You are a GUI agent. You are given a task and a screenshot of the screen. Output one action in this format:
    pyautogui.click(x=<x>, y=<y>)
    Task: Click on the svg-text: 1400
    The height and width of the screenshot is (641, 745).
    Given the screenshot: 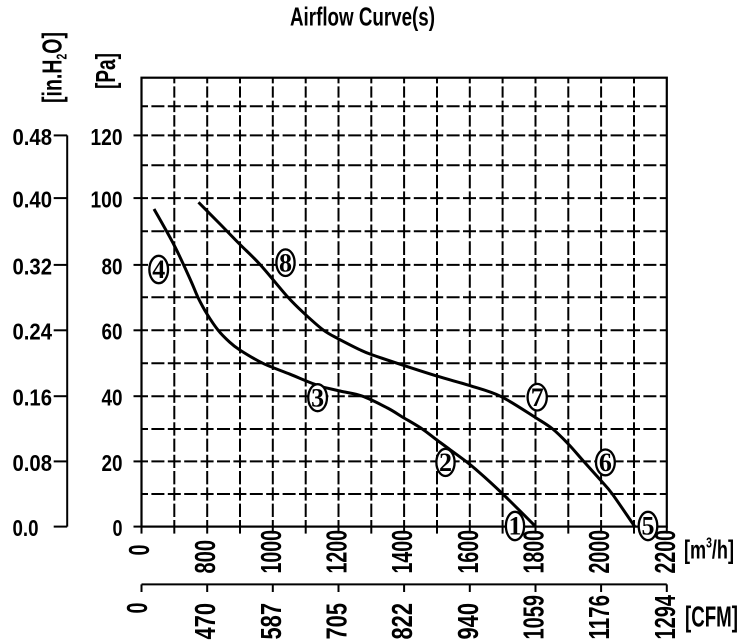 What is the action you would take?
    pyautogui.click(x=403, y=552)
    